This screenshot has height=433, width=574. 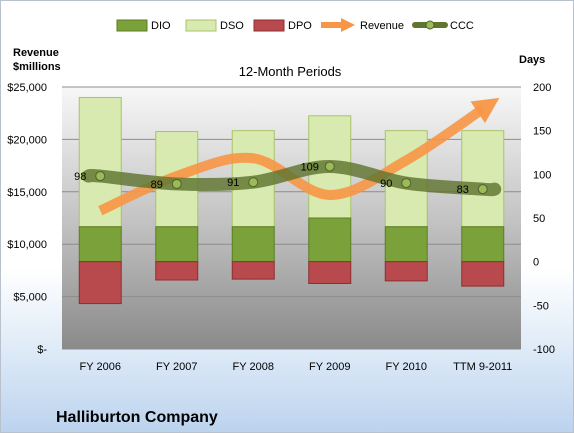 I want to click on legend-label-ccc: CCC, so click(x=462, y=26).